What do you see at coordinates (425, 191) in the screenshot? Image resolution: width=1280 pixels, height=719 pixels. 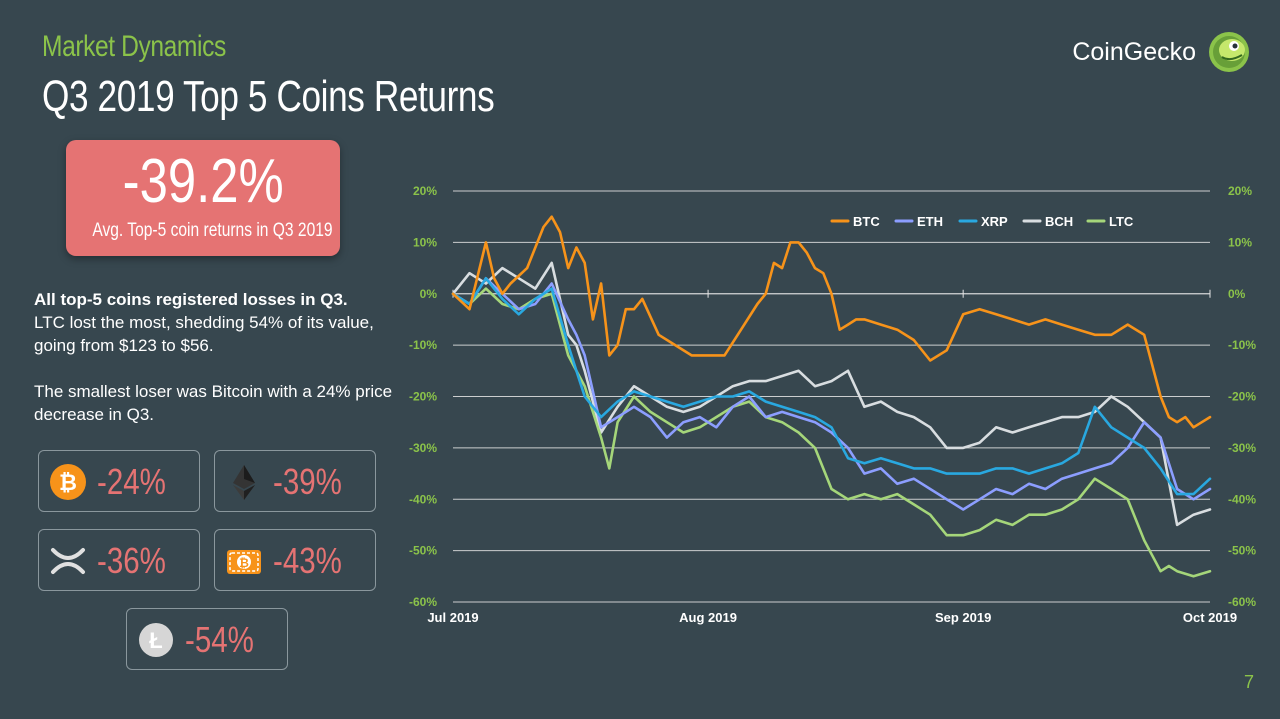 I see `y-tick-label-left: 20%` at bounding box center [425, 191].